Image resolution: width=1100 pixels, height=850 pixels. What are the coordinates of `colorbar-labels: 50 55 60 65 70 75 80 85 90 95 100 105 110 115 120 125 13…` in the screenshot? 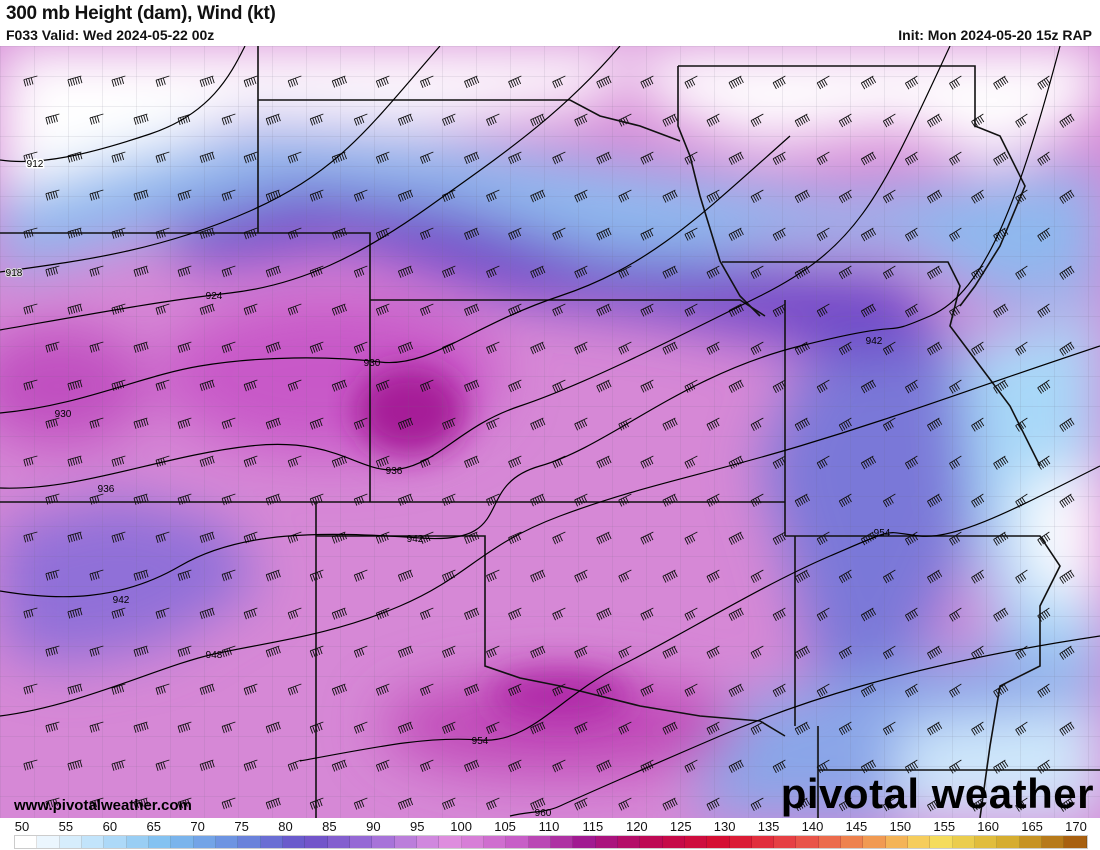 It's located at (550, 827).